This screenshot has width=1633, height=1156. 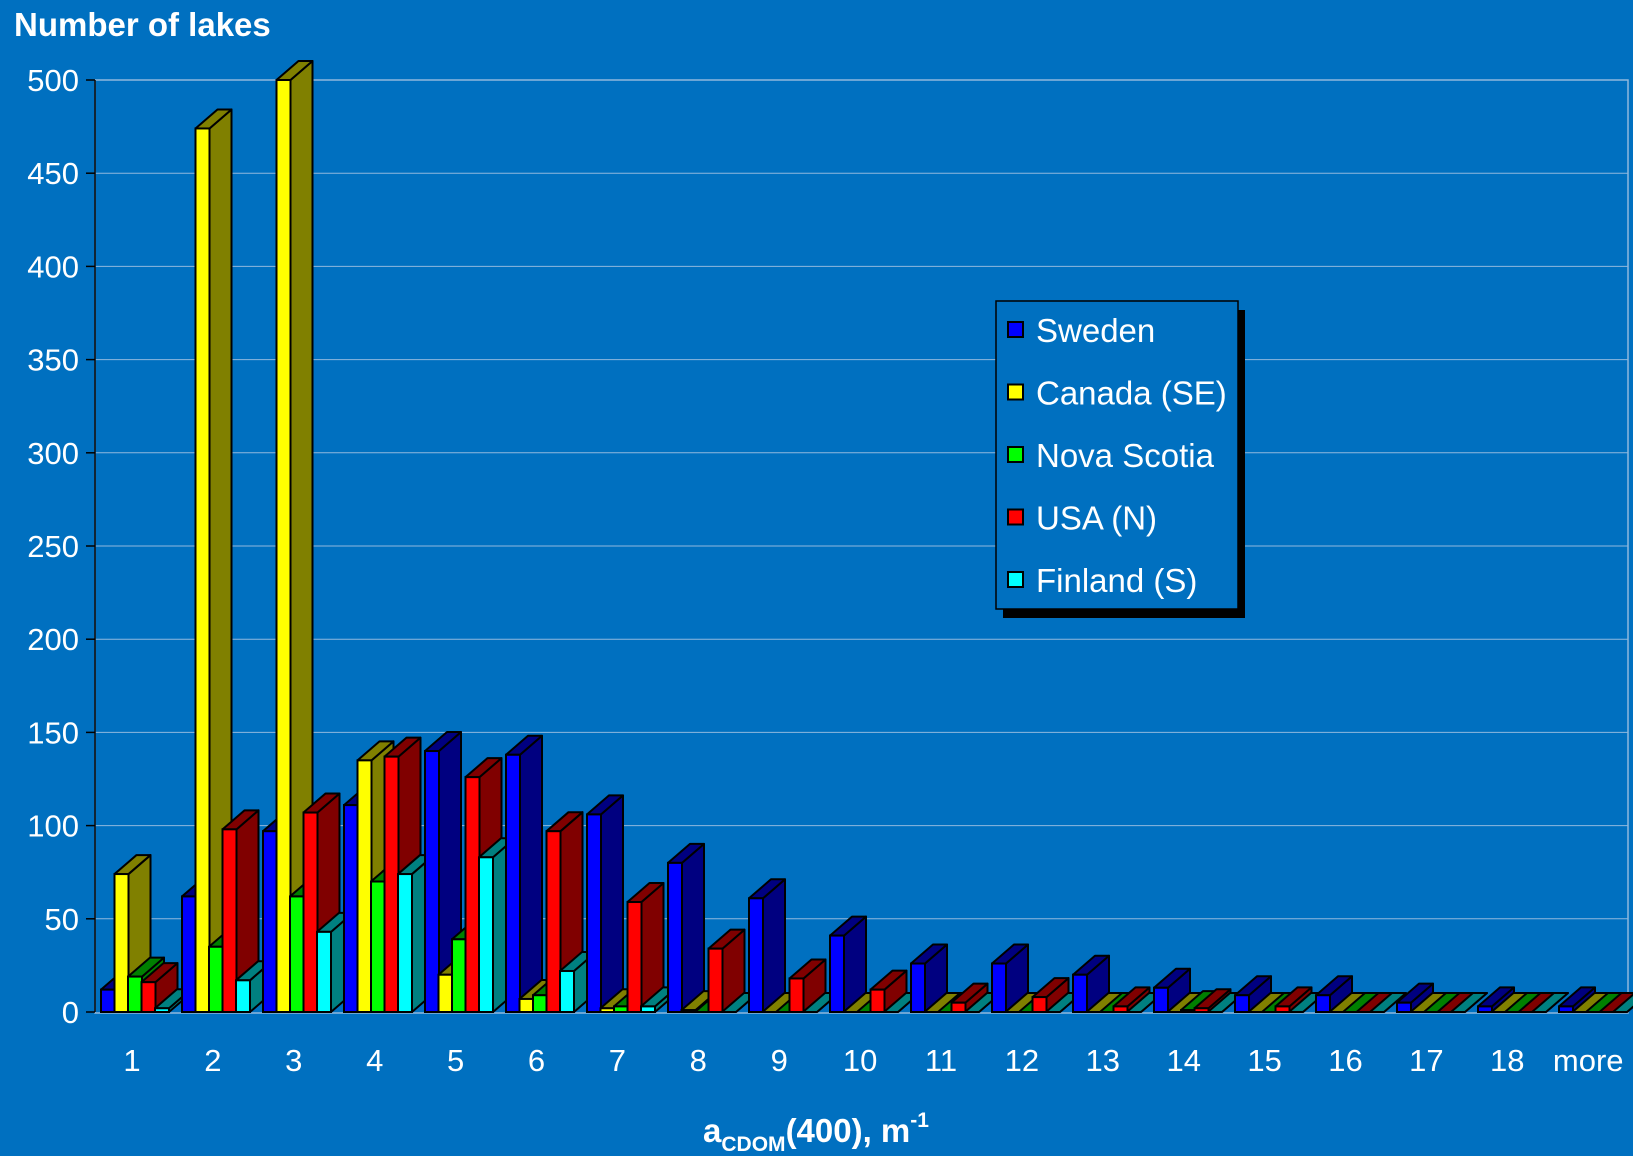 I want to click on y-tick-label: 150, so click(x=53, y=732).